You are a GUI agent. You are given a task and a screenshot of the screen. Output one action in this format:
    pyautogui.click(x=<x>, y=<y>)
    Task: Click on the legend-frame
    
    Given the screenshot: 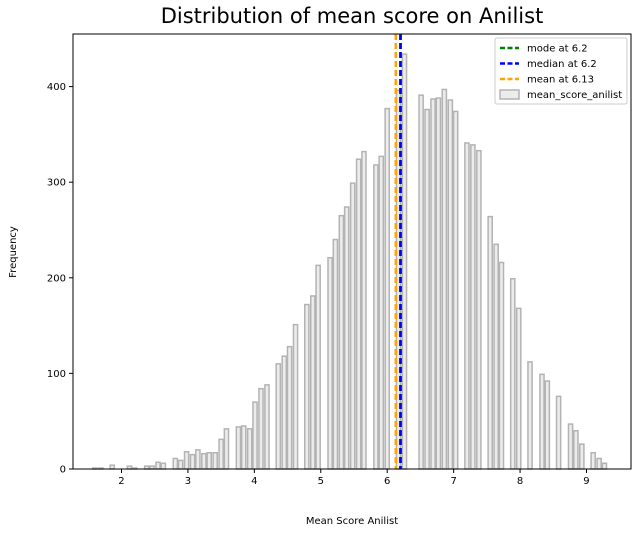 What is the action you would take?
    pyautogui.click(x=561, y=71)
    